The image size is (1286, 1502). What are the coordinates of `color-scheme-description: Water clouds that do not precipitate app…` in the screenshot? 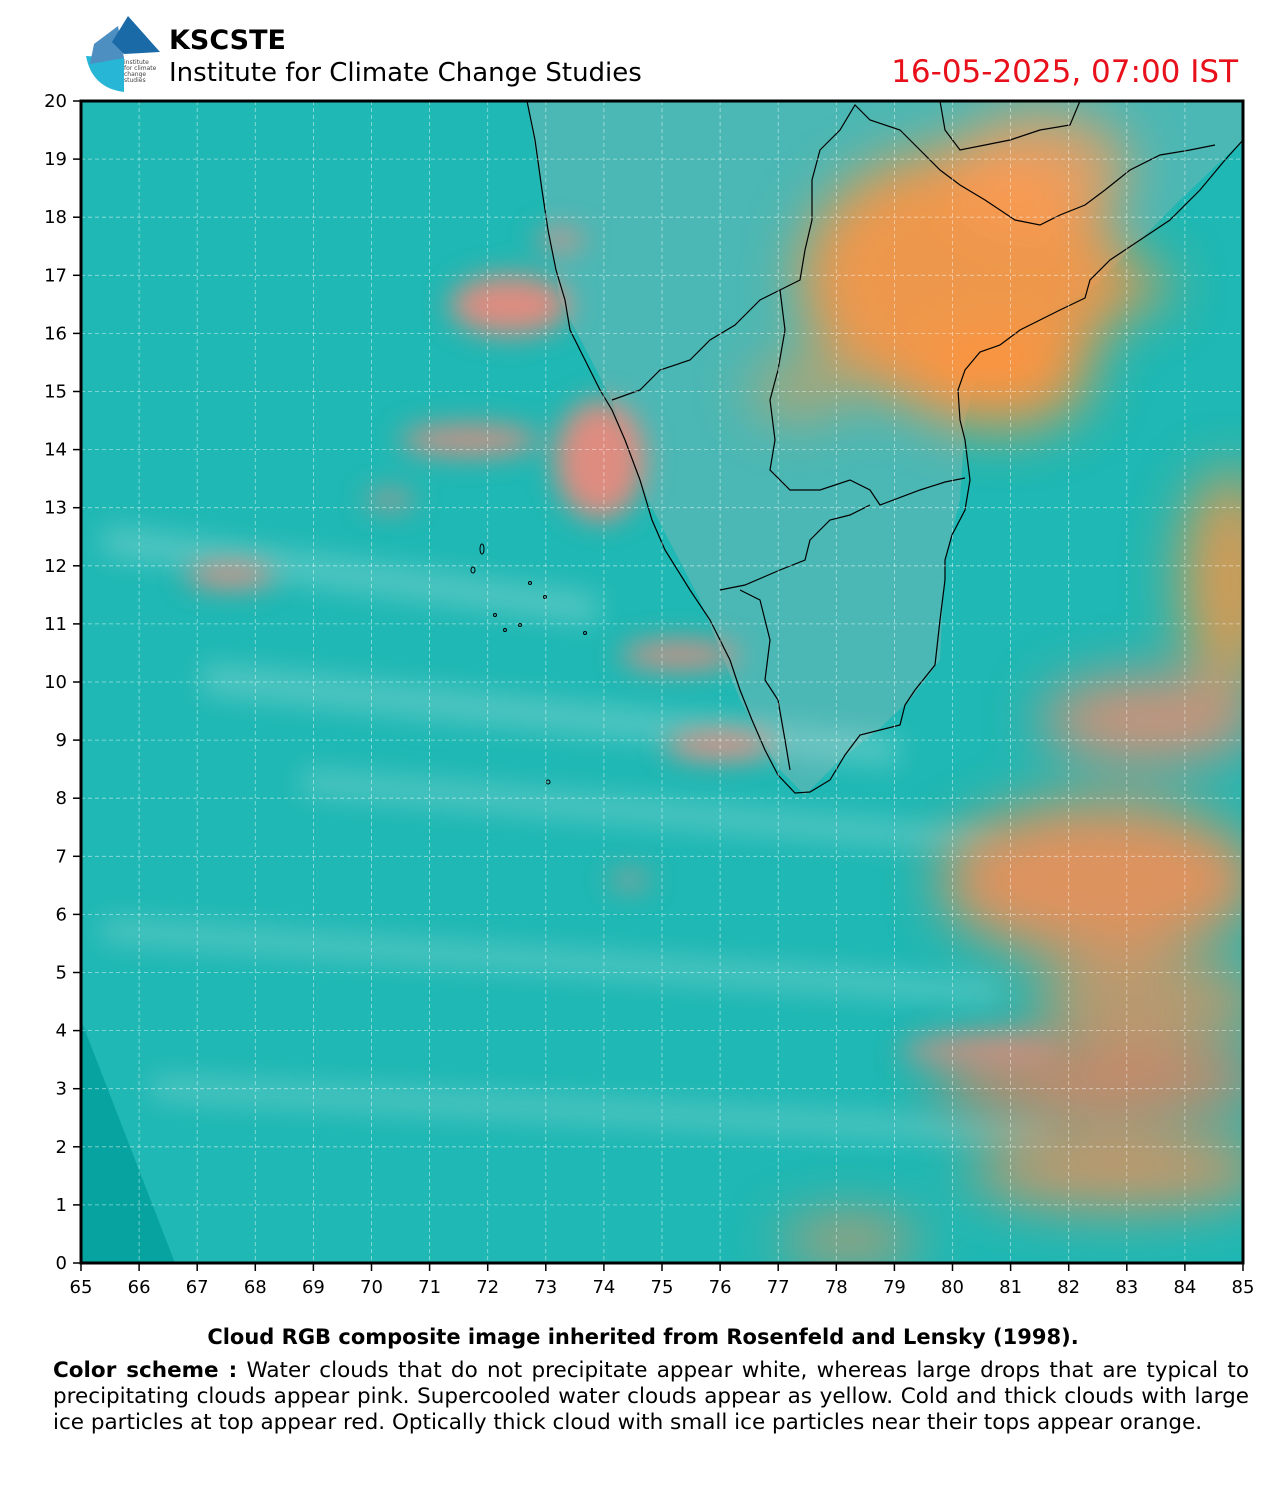 It's located at (651, 1396).